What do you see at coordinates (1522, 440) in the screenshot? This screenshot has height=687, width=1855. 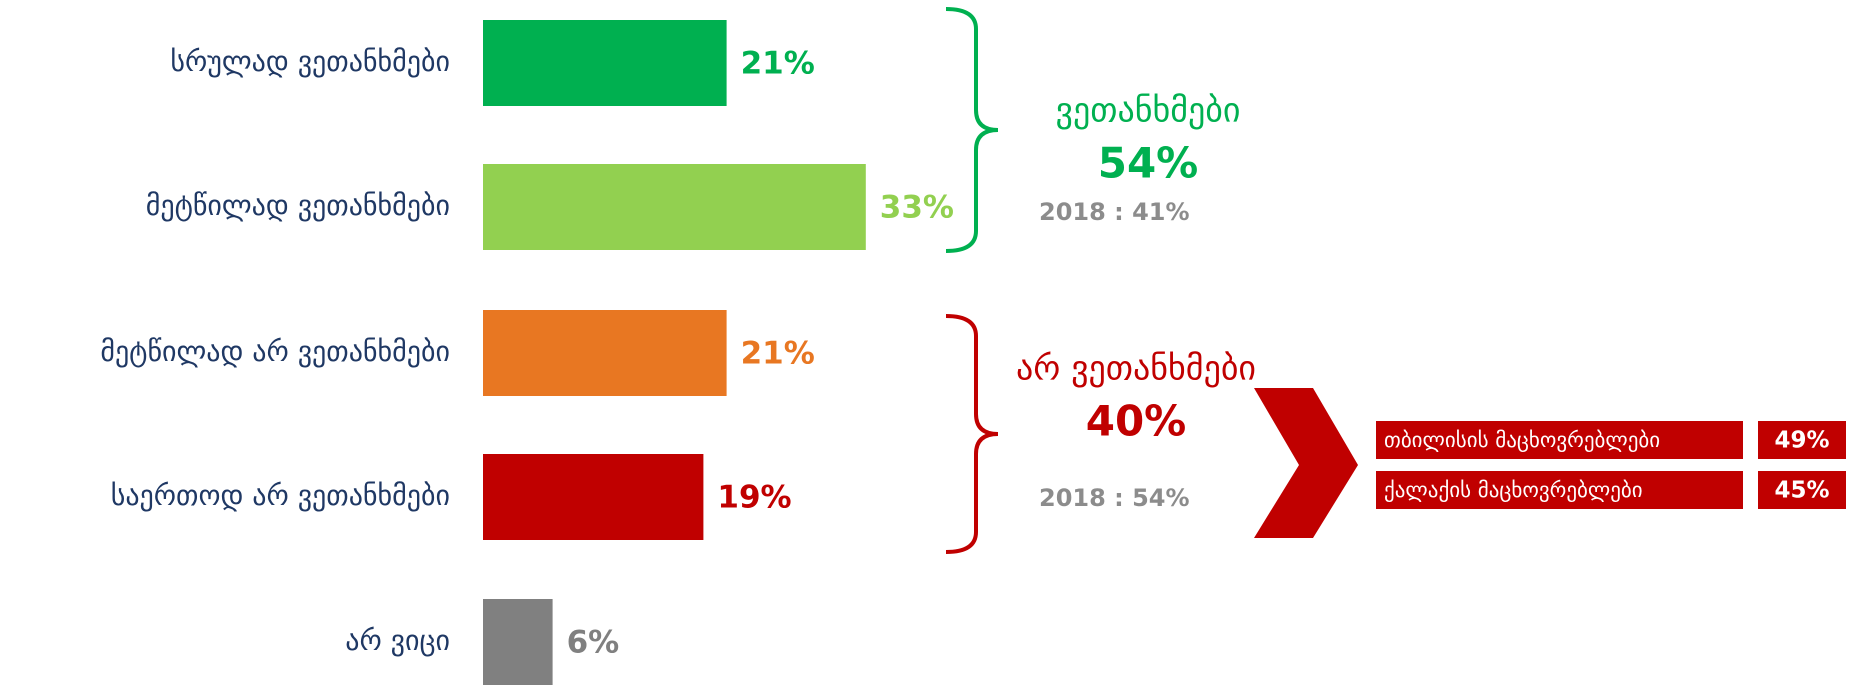 I see `breakdown-label: თბილისის მაცხოვრებლები` at bounding box center [1522, 440].